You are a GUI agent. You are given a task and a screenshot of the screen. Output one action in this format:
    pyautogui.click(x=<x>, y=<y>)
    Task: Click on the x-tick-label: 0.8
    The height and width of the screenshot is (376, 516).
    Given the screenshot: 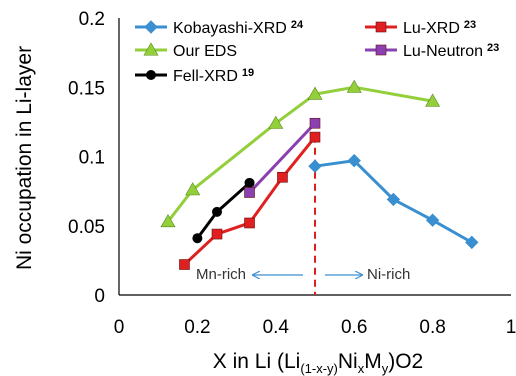 What is the action you would take?
    pyautogui.click(x=432, y=327)
    